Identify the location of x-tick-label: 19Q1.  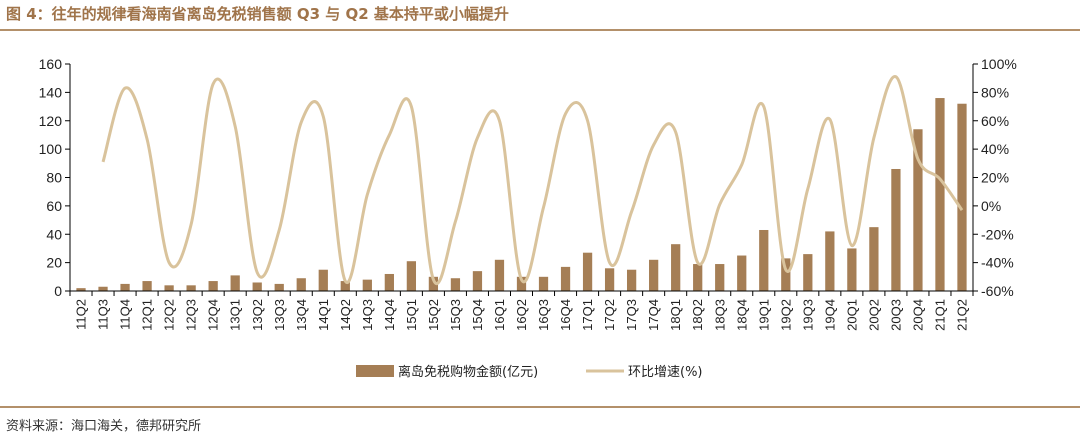
(763, 315).